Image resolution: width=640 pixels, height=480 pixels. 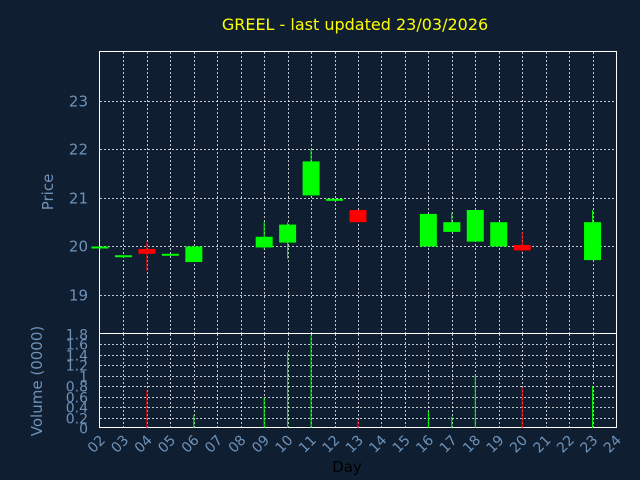 What do you see at coordinates (77, 409) in the screenshot?
I see `volume-y-tick: 0.4` at bounding box center [77, 409].